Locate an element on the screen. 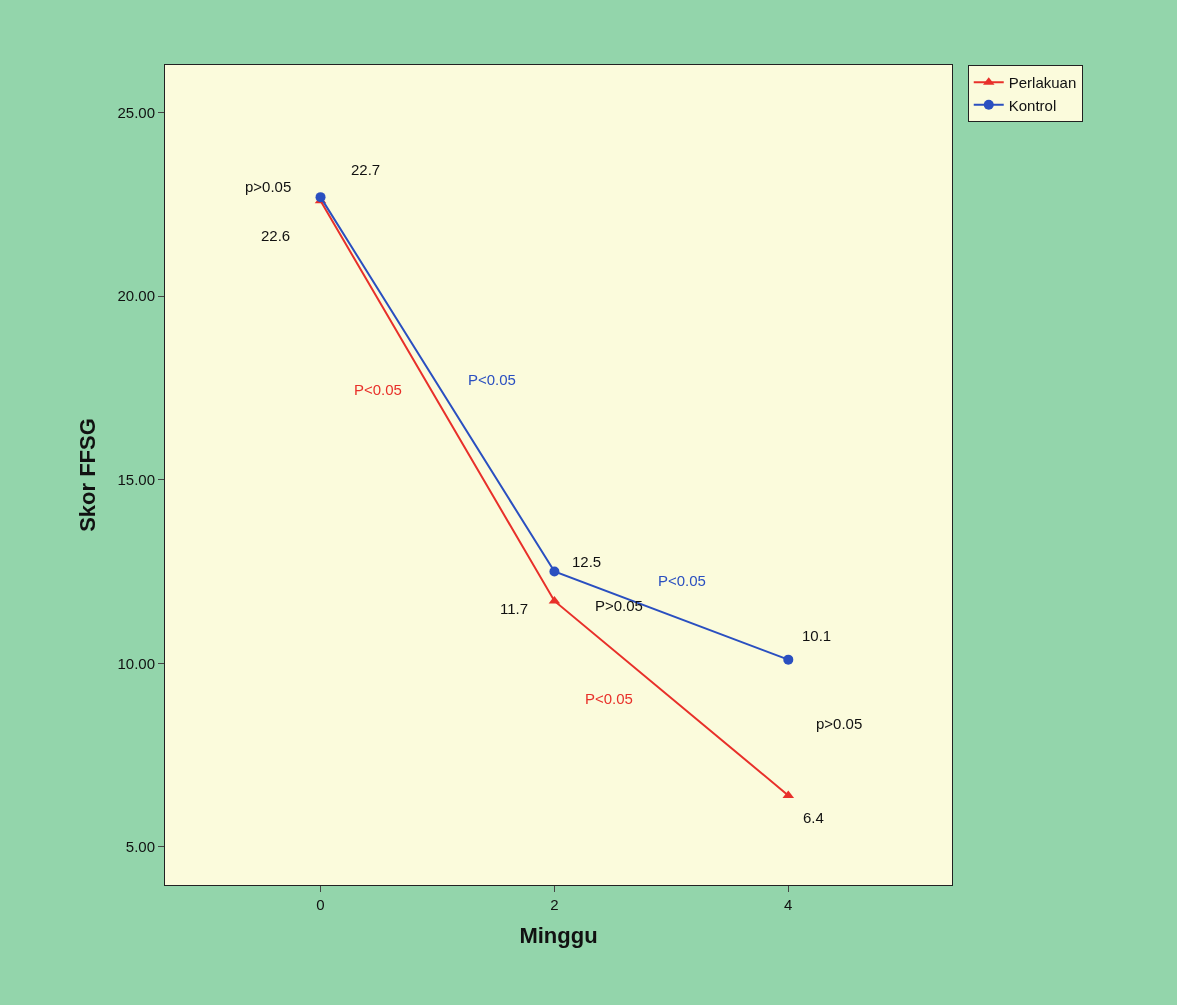 This screenshot has height=1005, width=1177. data-label: 6.4 is located at coordinates (813, 817).